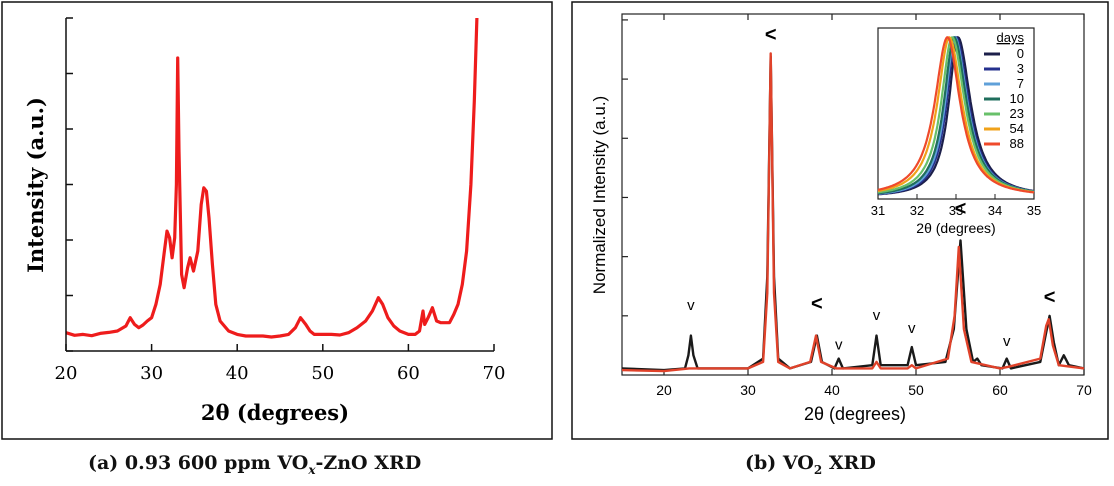  What do you see at coordinates (322, 373) in the screenshot?
I see `panel-a-x-tick-label: 50` at bounding box center [322, 373].